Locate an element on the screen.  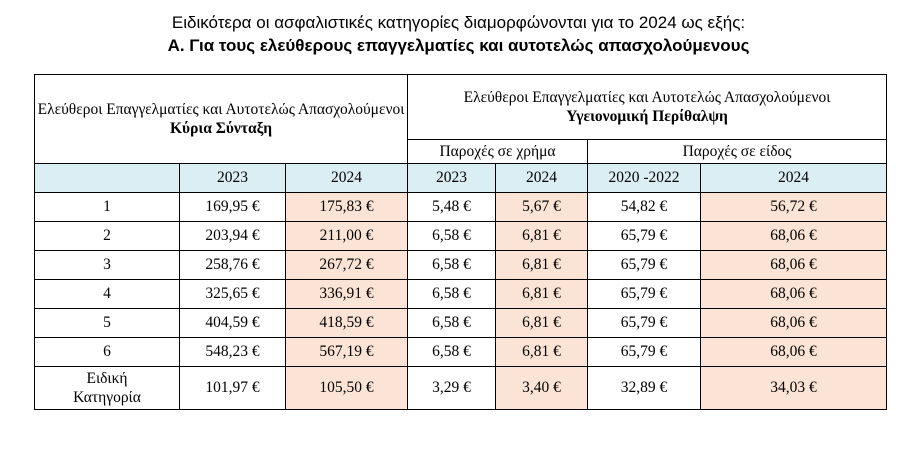
category-label: 3 is located at coordinates (107, 265).